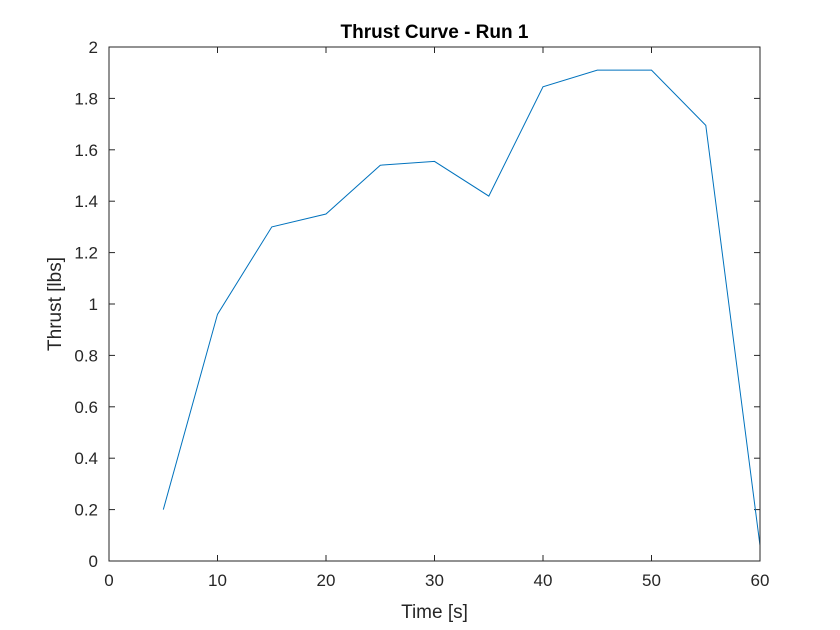  I want to click on y-tick-label: 0, so click(93, 561).